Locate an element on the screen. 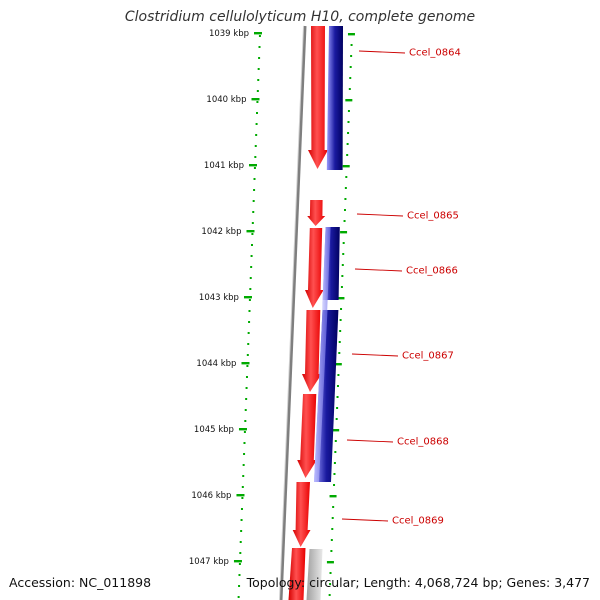  gene-ccel-0864-reverse is located at coordinates (334, 98).